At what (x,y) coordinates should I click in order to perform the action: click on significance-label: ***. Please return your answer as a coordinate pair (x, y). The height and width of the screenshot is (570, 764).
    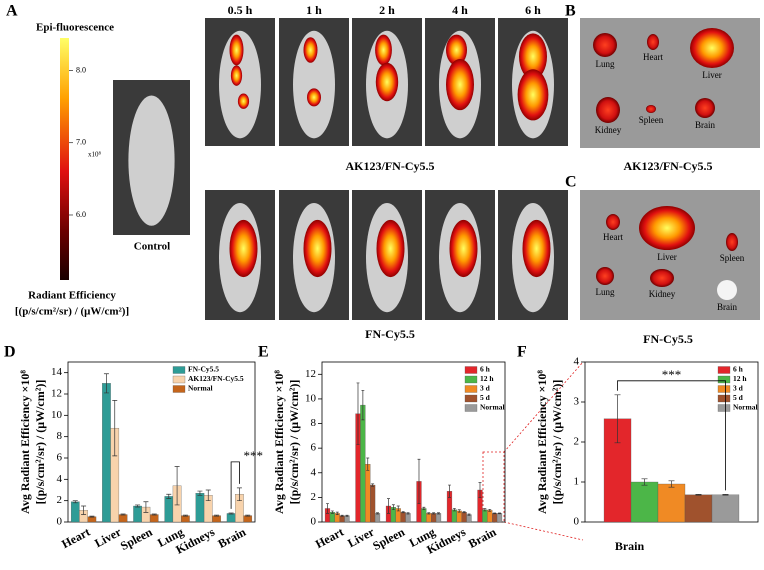
    Looking at the image, I should click on (254, 455).